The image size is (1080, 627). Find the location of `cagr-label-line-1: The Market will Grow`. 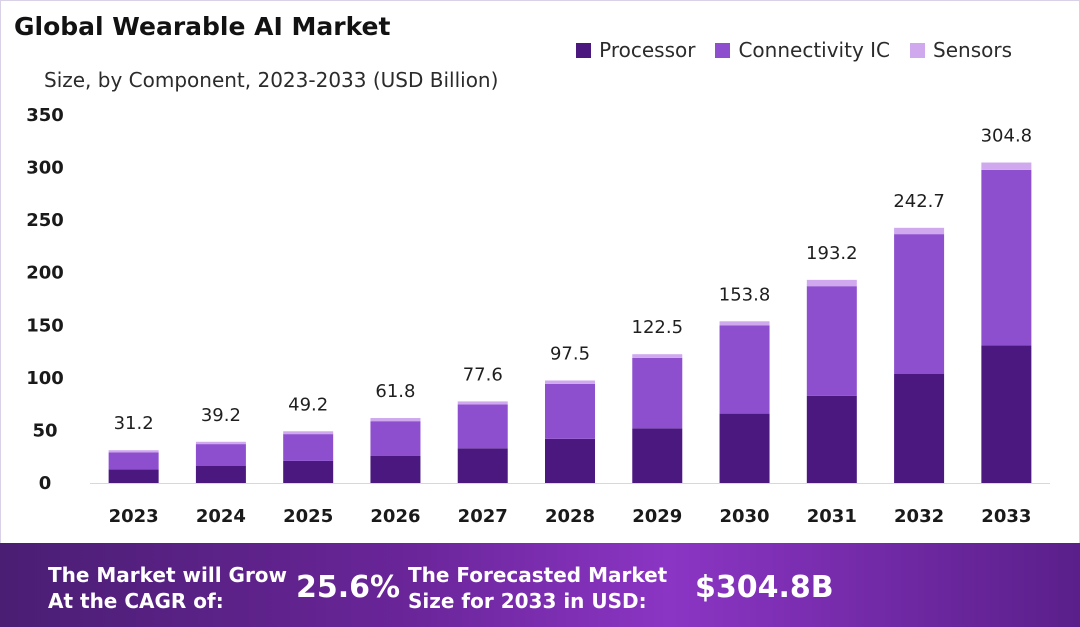

cagr-label-line-1: The Market will Grow is located at coordinates (168, 575).